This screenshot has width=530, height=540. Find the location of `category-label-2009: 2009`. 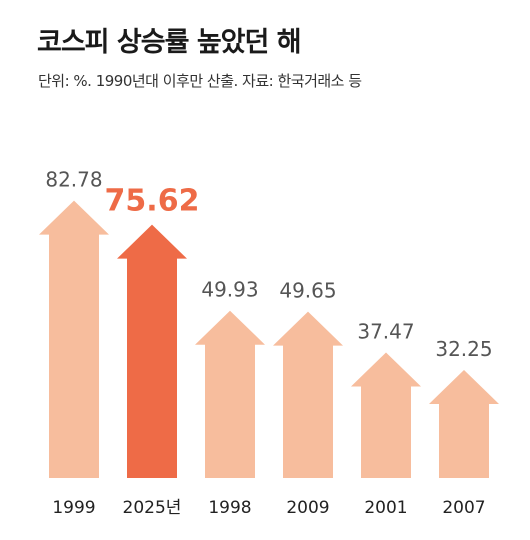

category-label-2009: 2009 is located at coordinates (307, 508).